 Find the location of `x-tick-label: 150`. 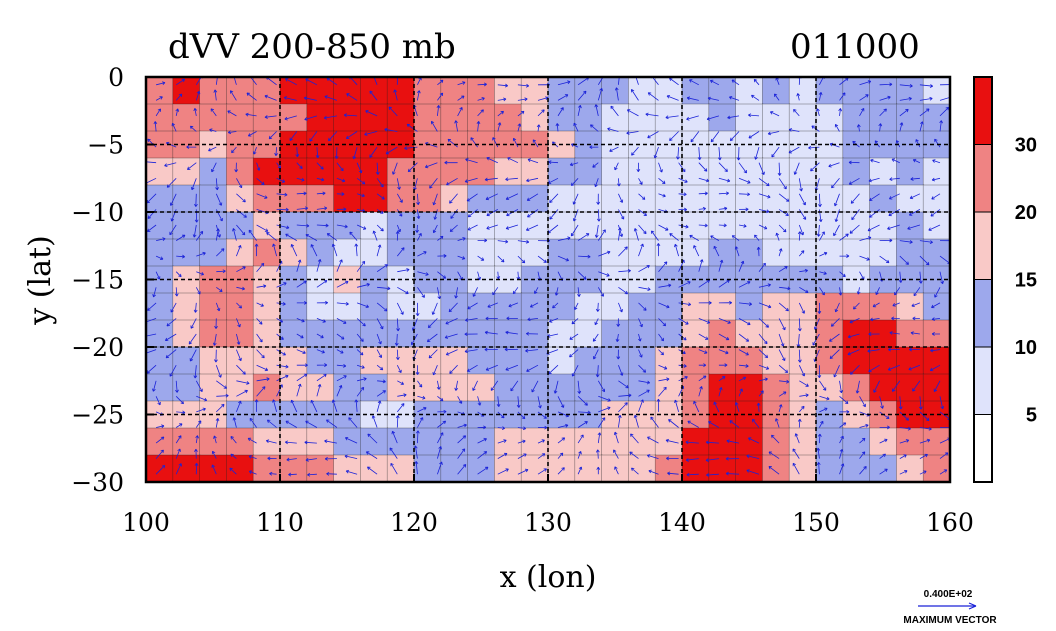

x-tick-label: 150 is located at coordinates (816, 522).